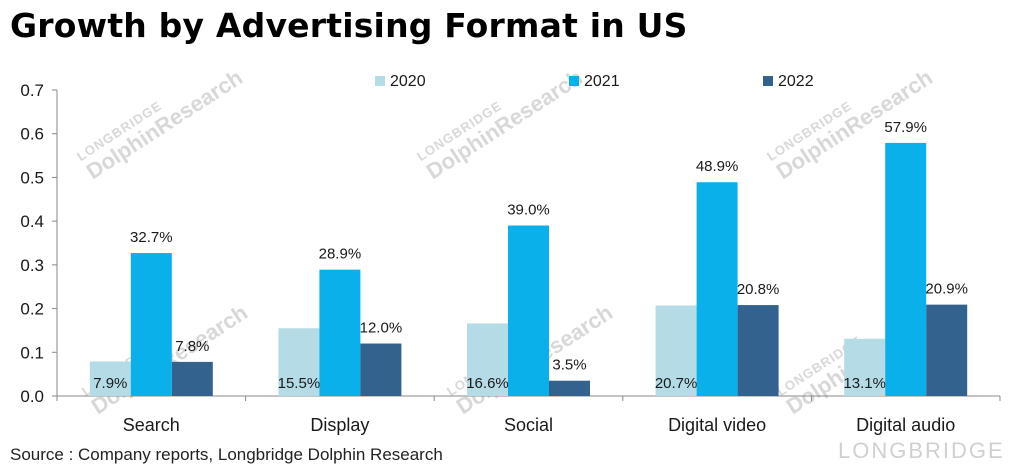 This screenshot has height=473, width=1024. Describe the element at coordinates (32, 352) in the screenshot. I see `y-tick-label: 0.1` at that location.